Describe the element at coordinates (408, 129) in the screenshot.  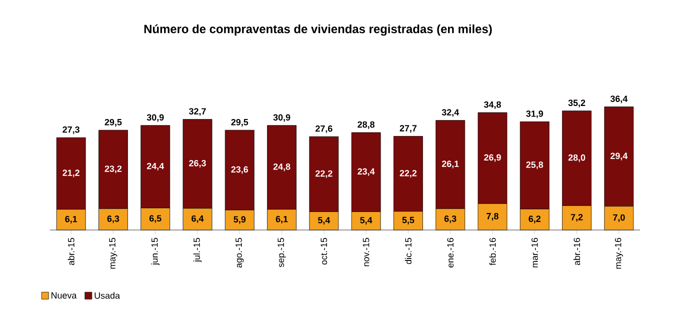
I see `total-label: 27,7` at that location.